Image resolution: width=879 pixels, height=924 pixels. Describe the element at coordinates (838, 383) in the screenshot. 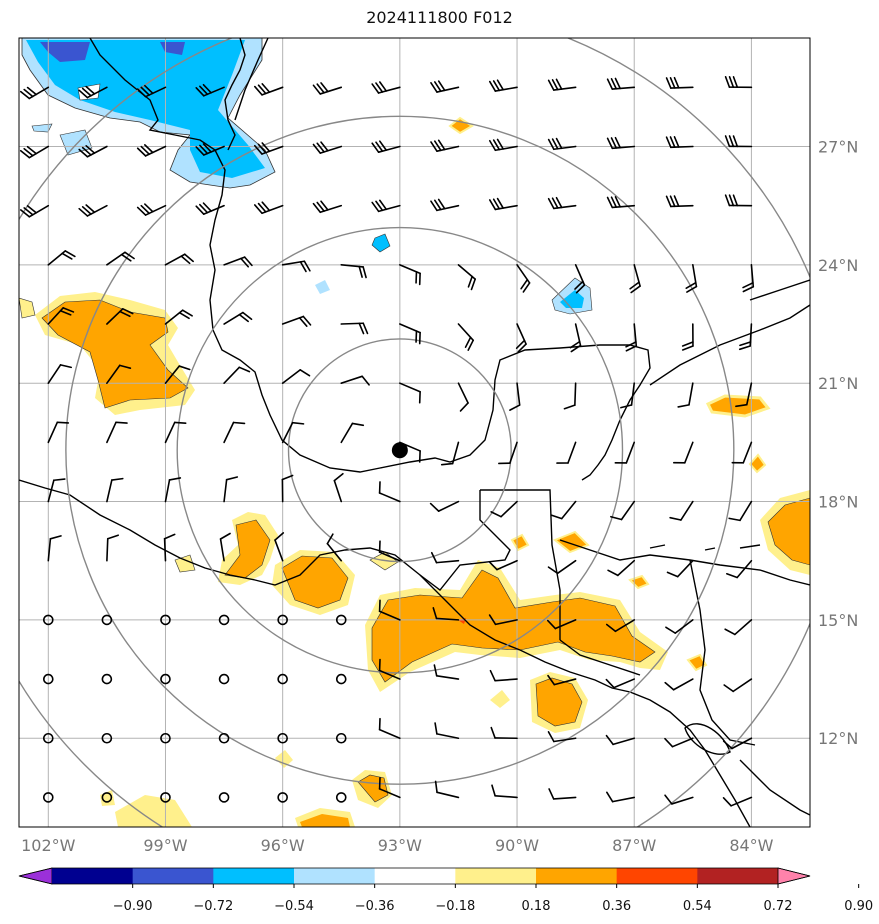

I see `latitude-tick-label: 21°N` at that location.